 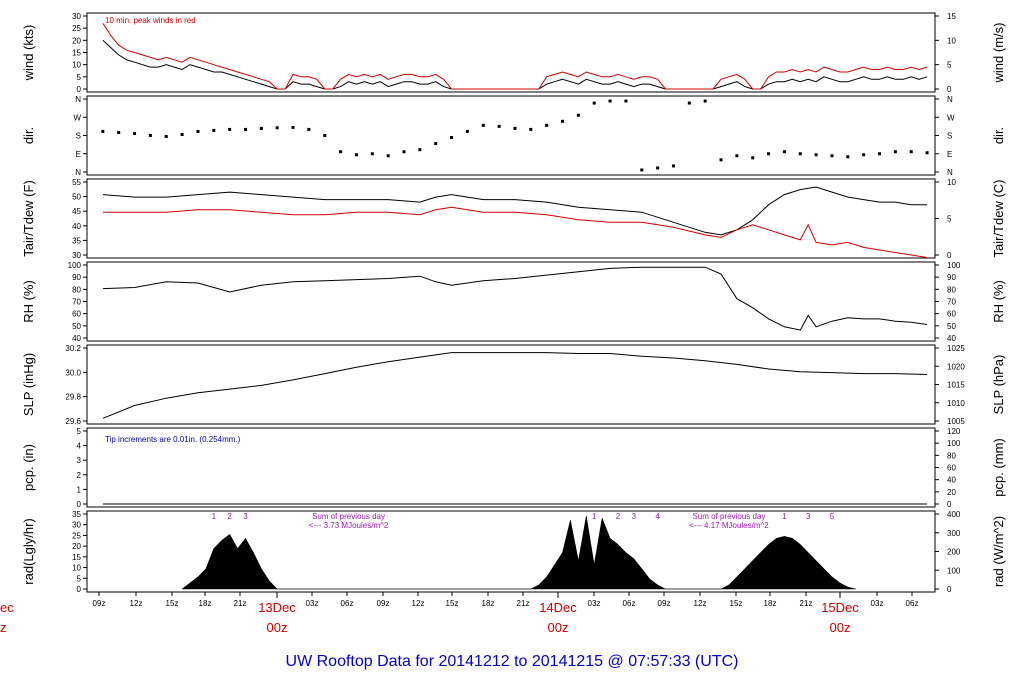 What do you see at coordinates (558, 627) in the screenshot?
I see `day-time-label: 00z` at bounding box center [558, 627].